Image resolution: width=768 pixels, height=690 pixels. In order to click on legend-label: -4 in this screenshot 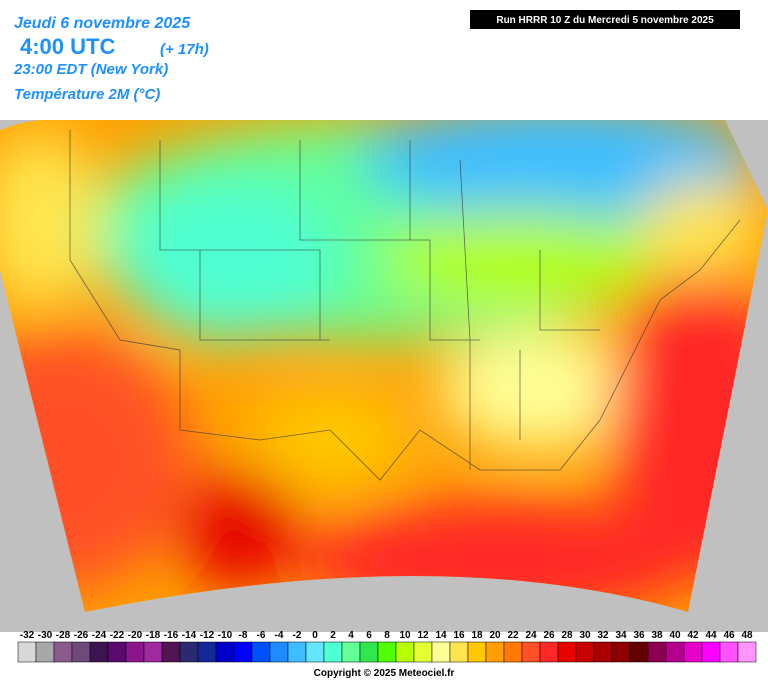, I will do `click(279, 635)`.